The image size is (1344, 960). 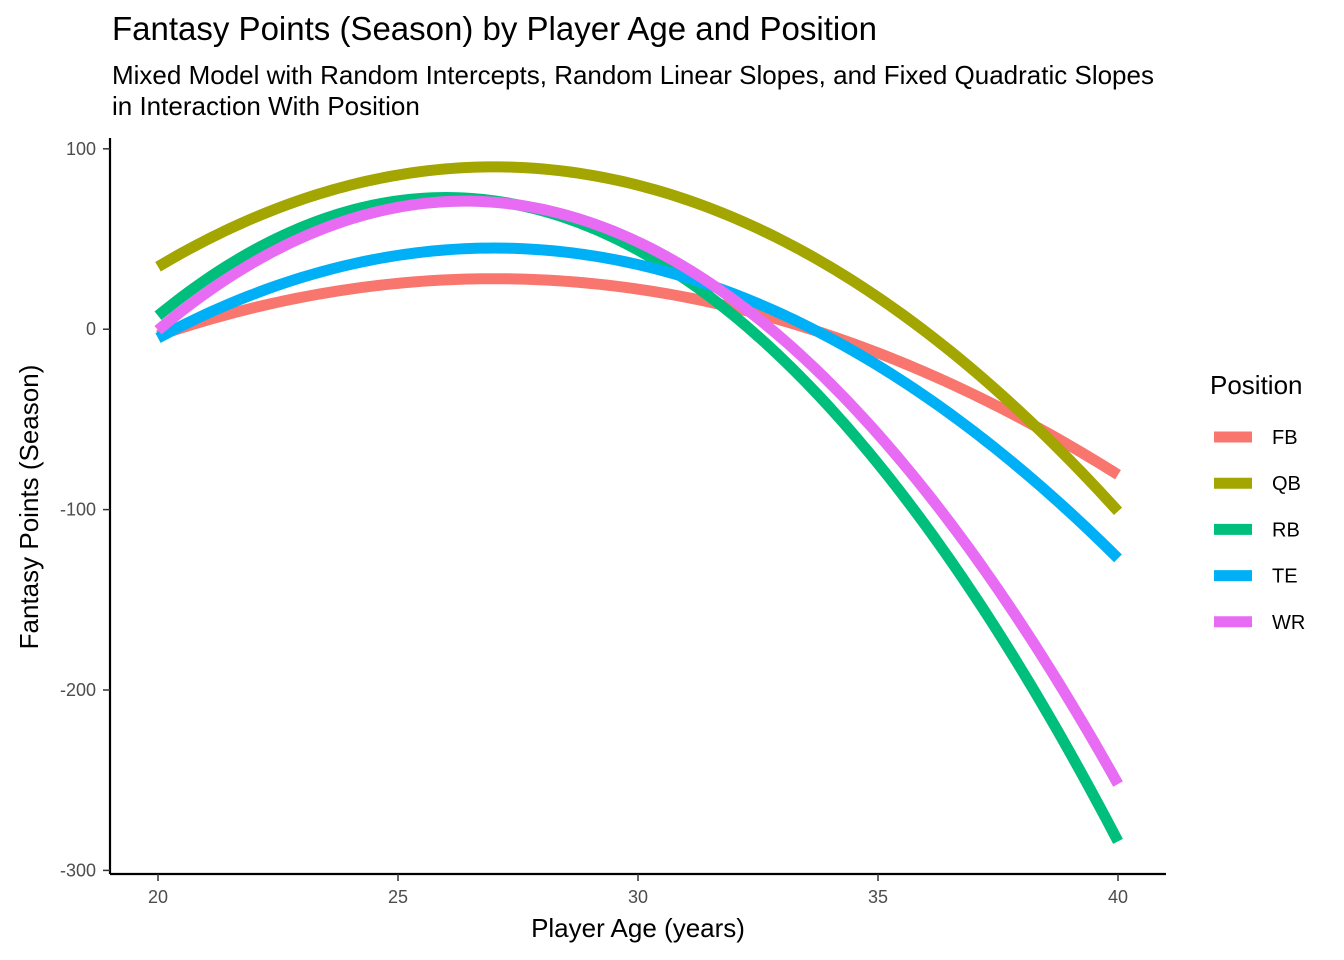 I want to click on y-tick-label: -300, so click(x=78, y=870).